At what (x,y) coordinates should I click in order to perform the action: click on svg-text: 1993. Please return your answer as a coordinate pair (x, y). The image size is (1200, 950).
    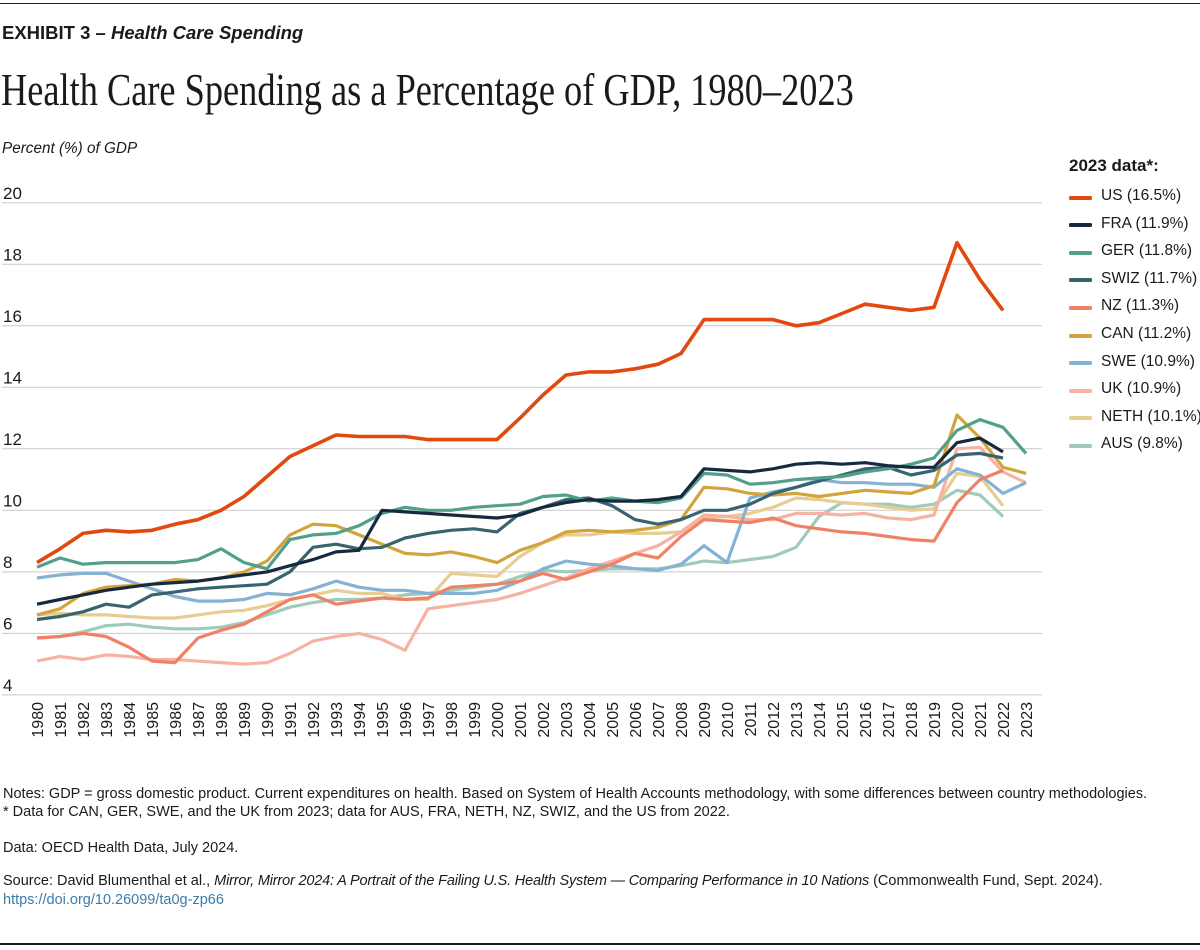
    Looking at the image, I should click on (337, 720).